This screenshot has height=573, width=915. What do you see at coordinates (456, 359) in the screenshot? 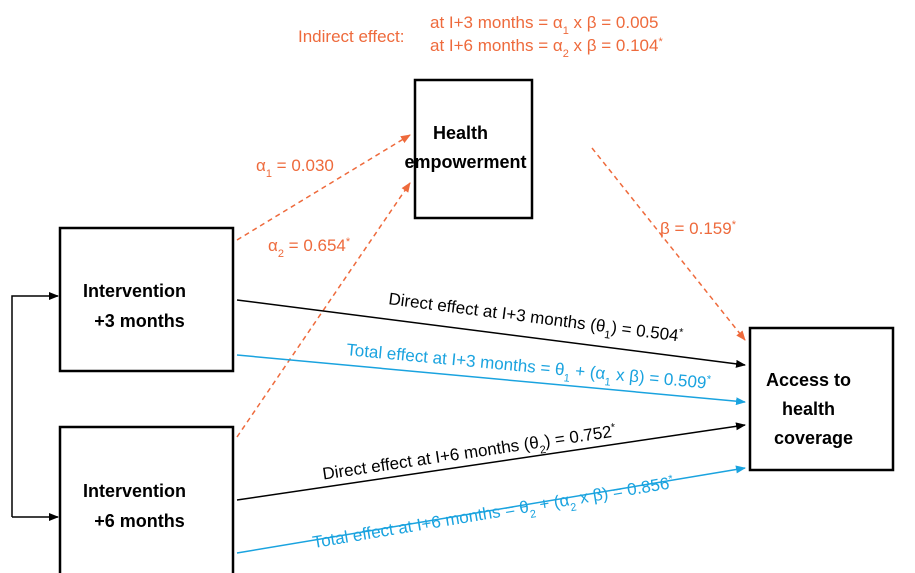
I see `text-run: Total effect at I+3 months = θ` at bounding box center [456, 359].